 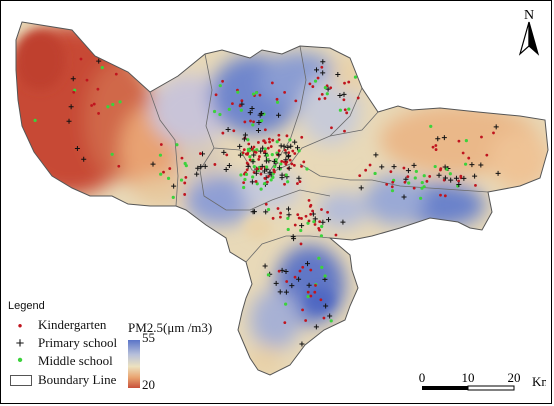 What do you see at coordinates (21, 380) in the screenshot?
I see `boundary-box-icon` at bounding box center [21, 380].